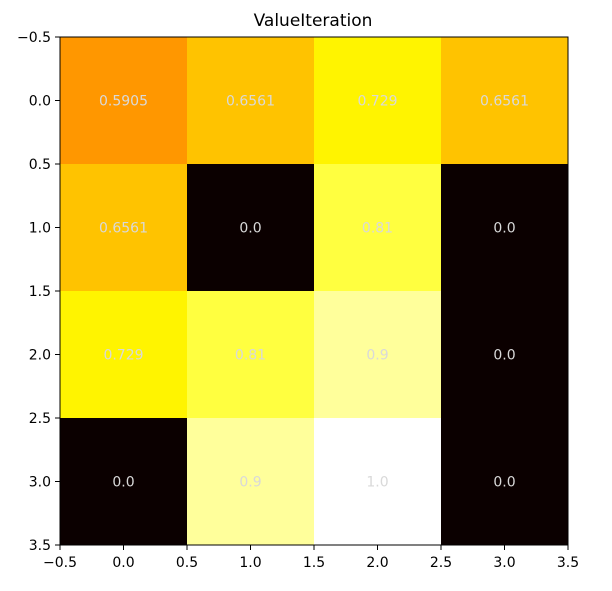  What do you see at coordinates (504, 563) in the screenshot?
I see `x-tick-label: 3.0` at bounding box center [504, 563].